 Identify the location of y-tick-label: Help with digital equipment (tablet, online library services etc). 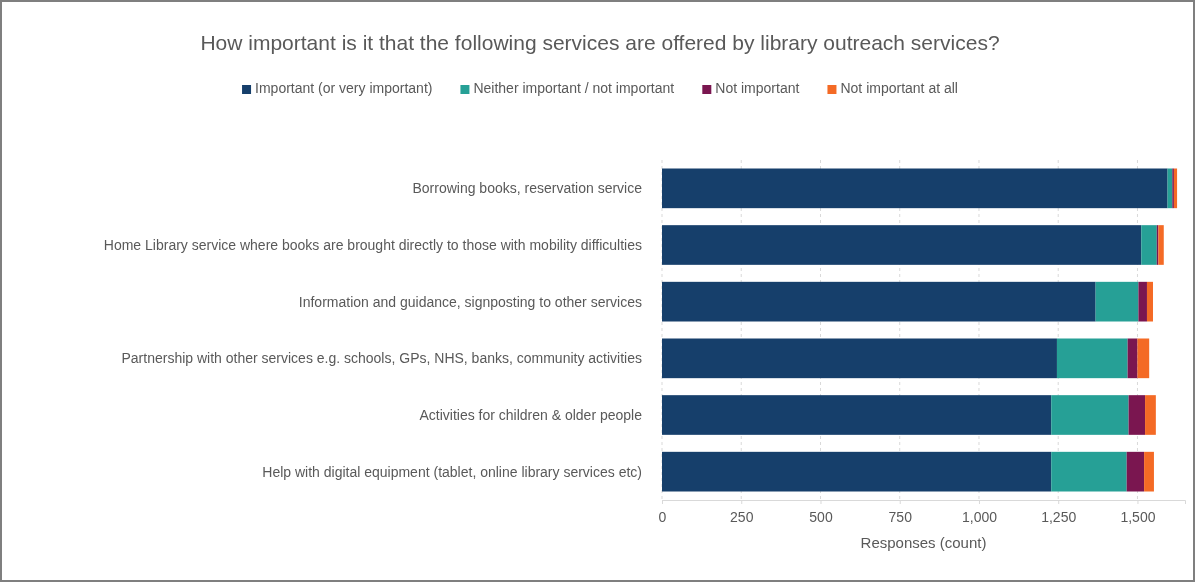
(452, 471).